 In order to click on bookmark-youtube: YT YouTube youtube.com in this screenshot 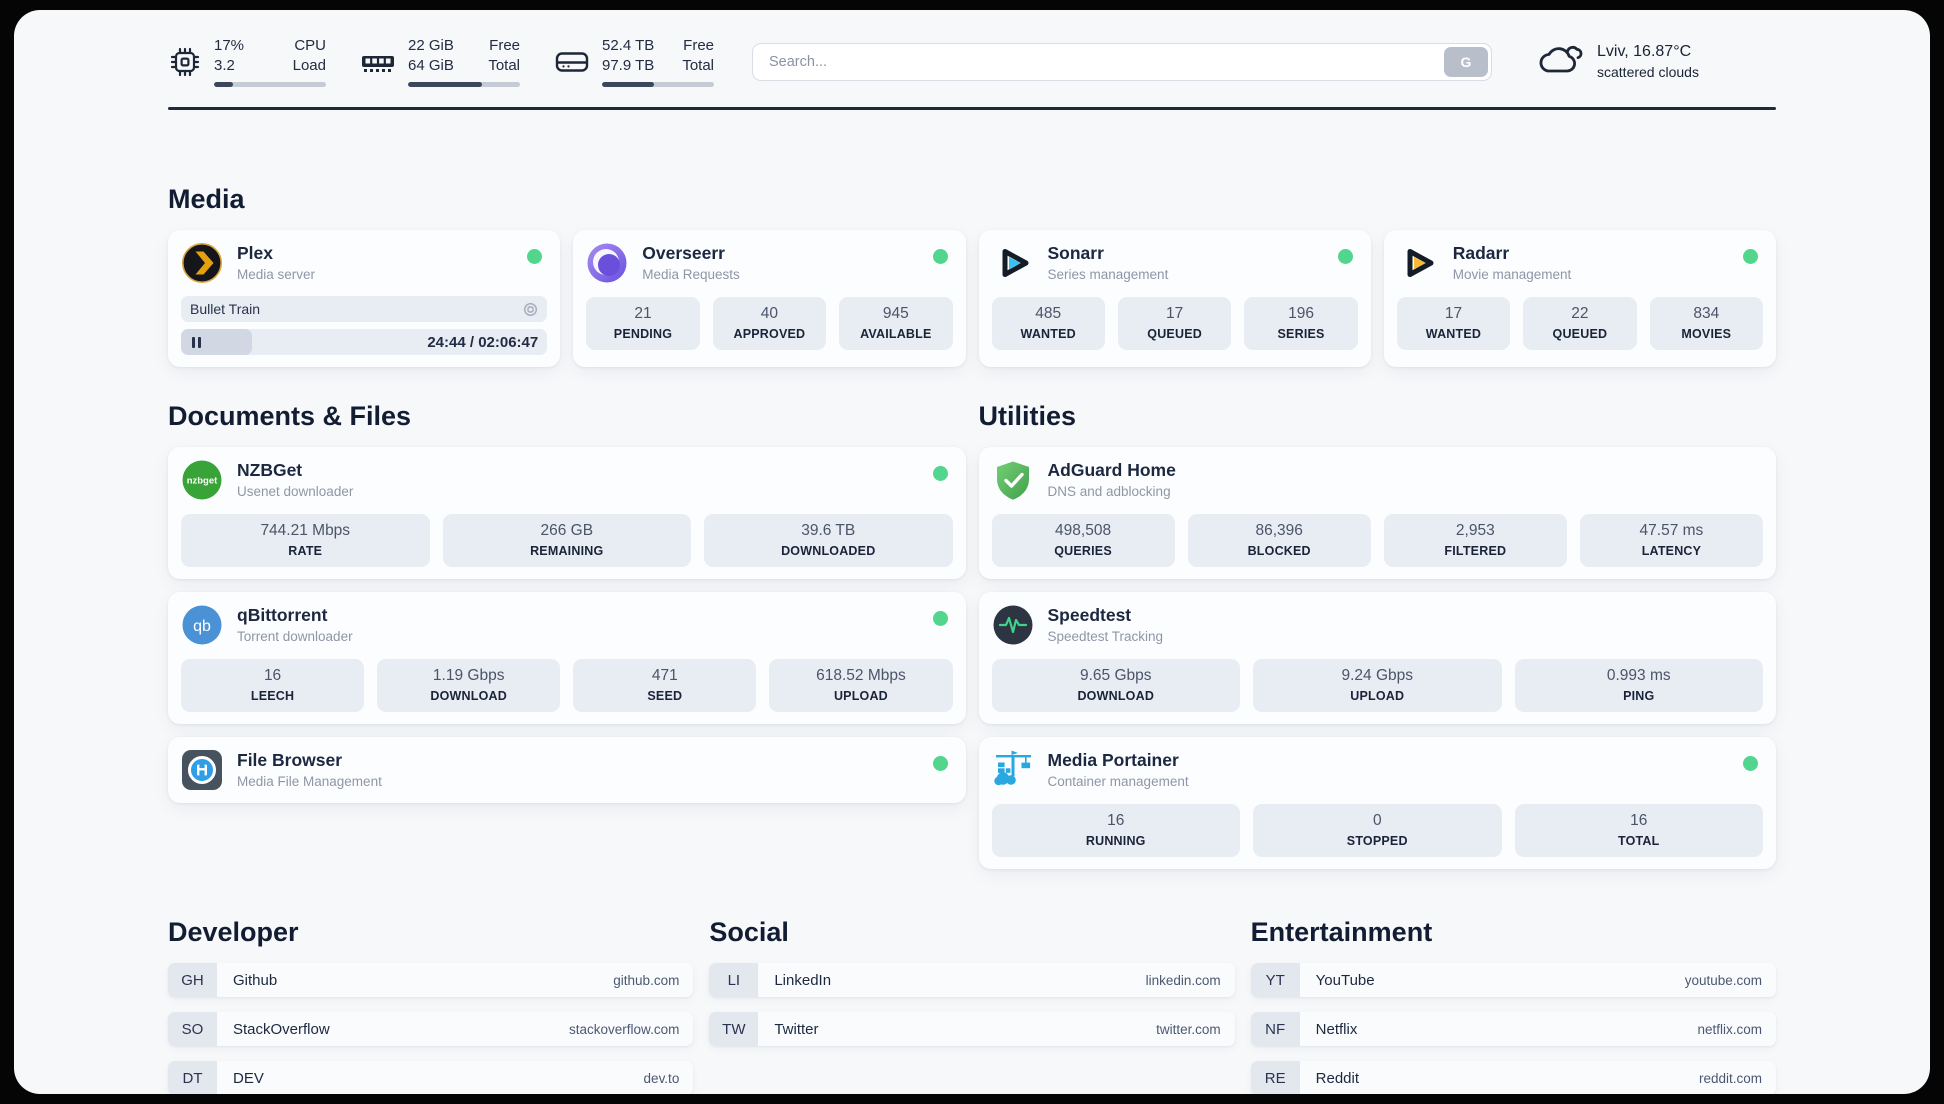, I will do `click(1513, 980)`.